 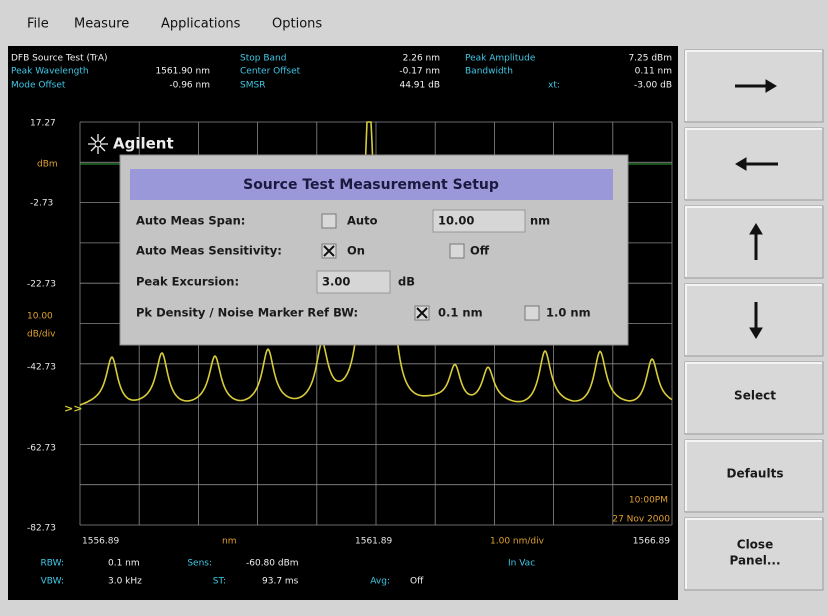 I want to click on dialog-titlebar, so click(x=371, y=184).